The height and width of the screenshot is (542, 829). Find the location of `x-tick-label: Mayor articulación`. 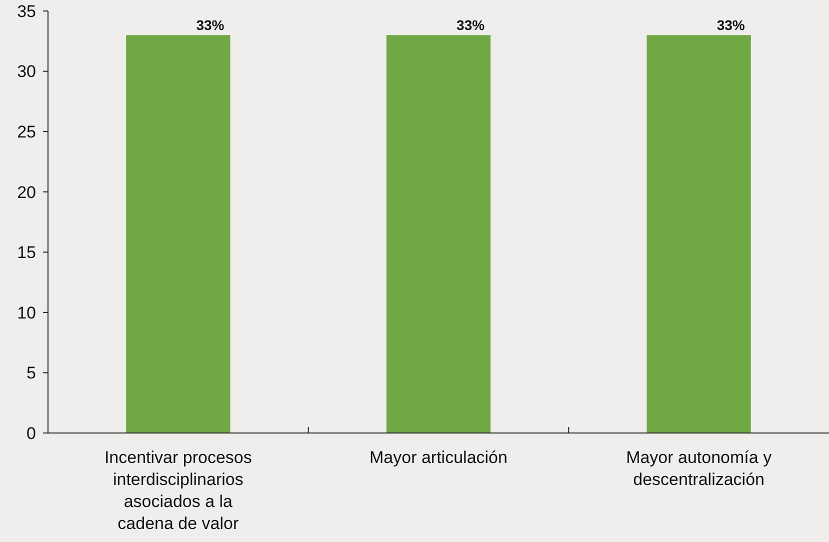

x-tick-label: Mayor articulación is located at coordinates (439, 457).